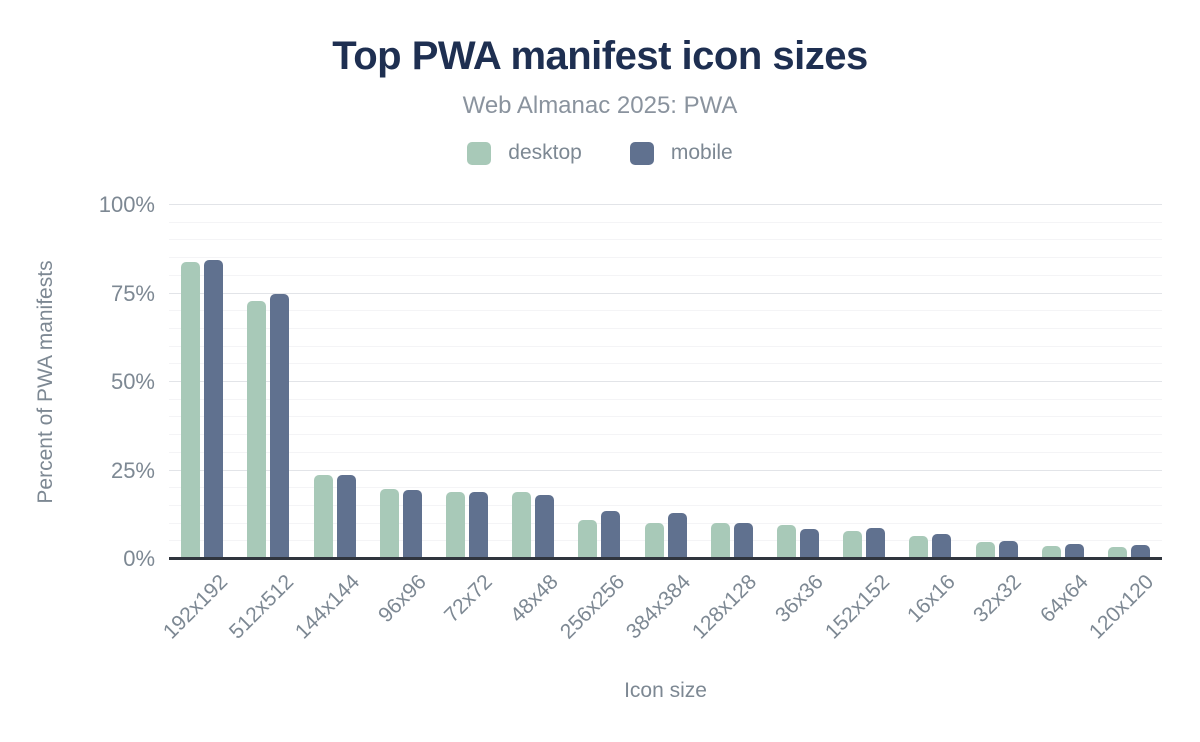 This screenshot has height=742, width=1200. What do you see at coordinates (455, 525) in the screenshot?
I see `bar-desktop-72x72` at bounding box center [455, 525].